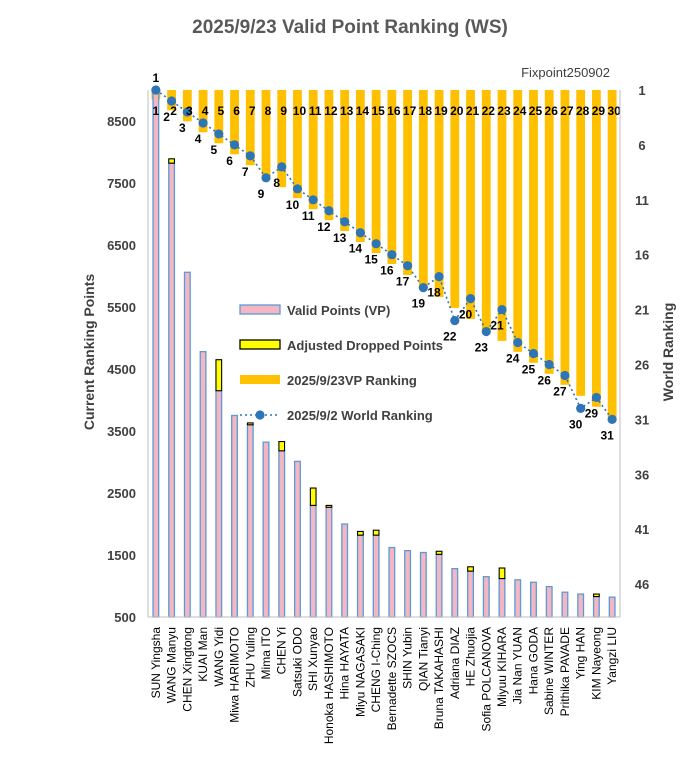  What do you see at coordinates (614, 111) in the screenshot?
I see `vp-ranking-label: 30` at bounding box center [614, 111].